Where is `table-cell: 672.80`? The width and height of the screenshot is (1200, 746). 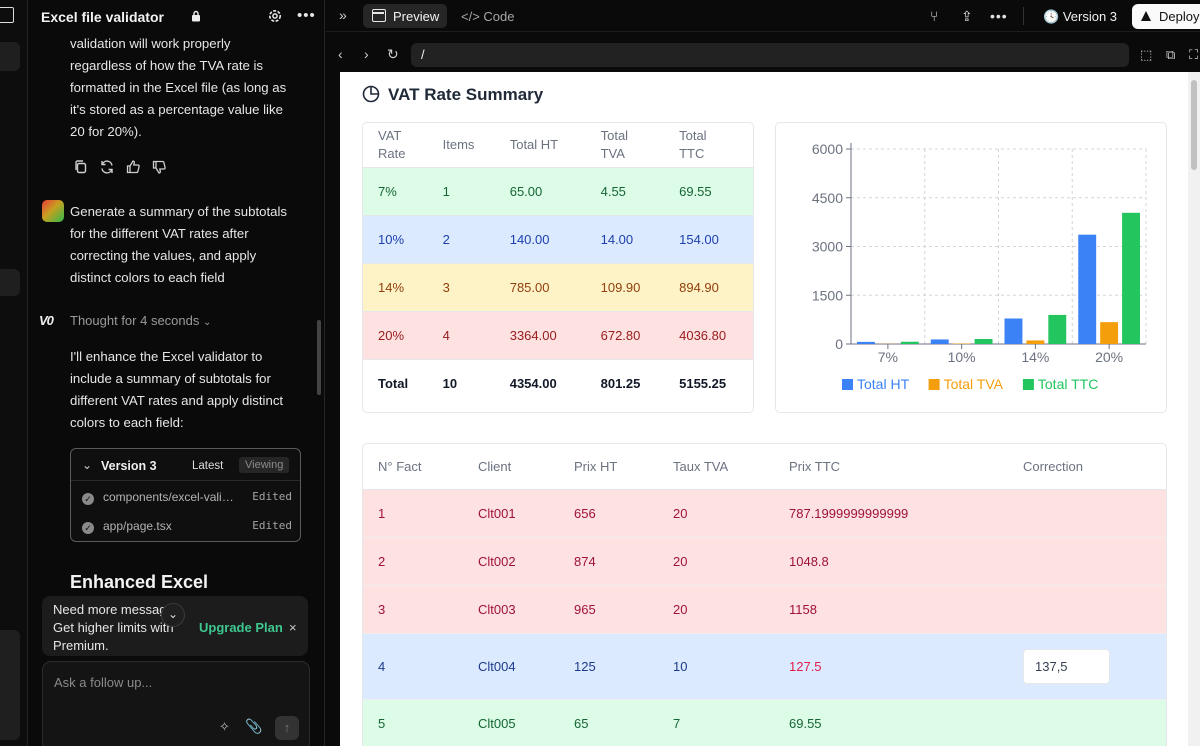 table-cell: 672.80 is located at coordinates (625, 335).